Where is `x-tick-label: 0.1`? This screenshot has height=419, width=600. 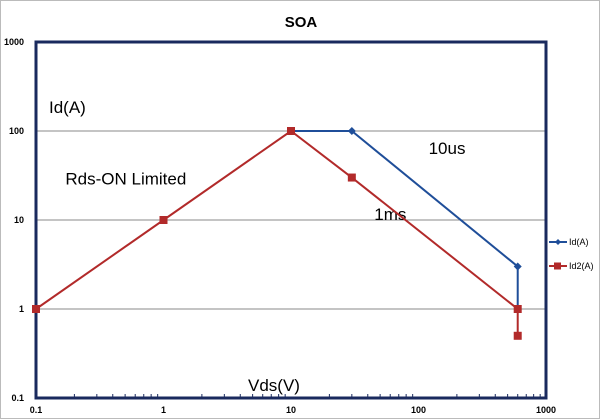 x-tick-label: 0.1 is located at coordinates (36, 410).